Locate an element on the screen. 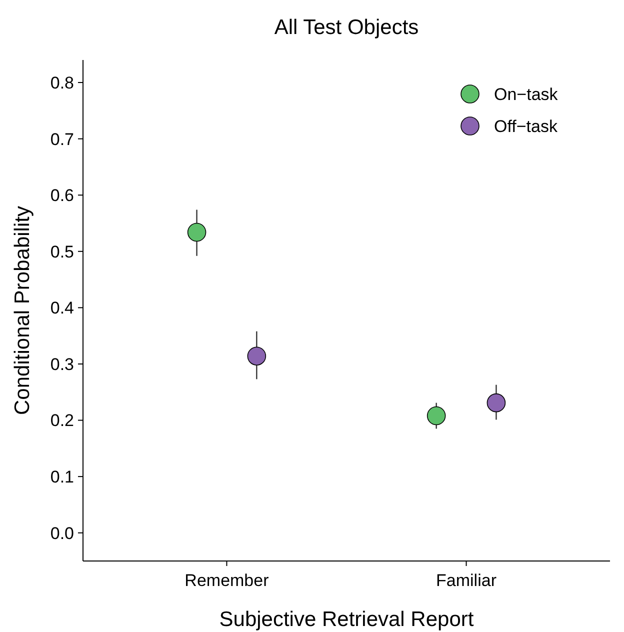 This screenshot has height=632, width=624. legend-label: On−task is located at coordinates (526, 94).